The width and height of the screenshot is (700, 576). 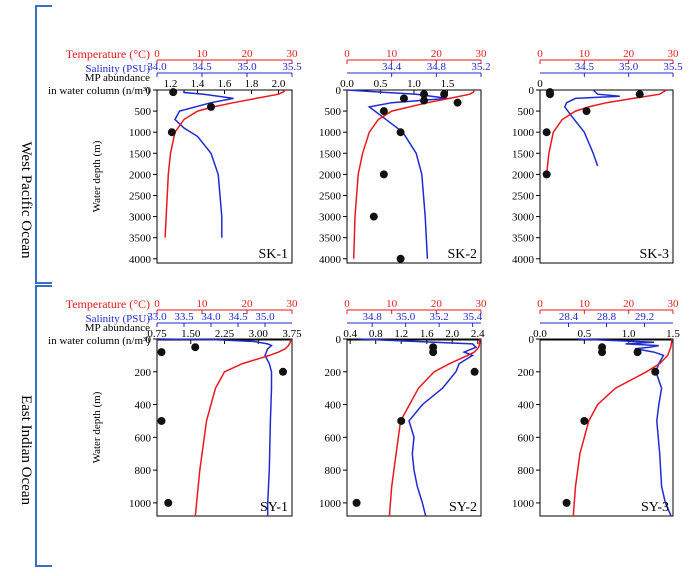 What do you see at coordinates (462, 254) in the screenshot?
I see `station-label: SK-2` at bounding box center [462, 254].